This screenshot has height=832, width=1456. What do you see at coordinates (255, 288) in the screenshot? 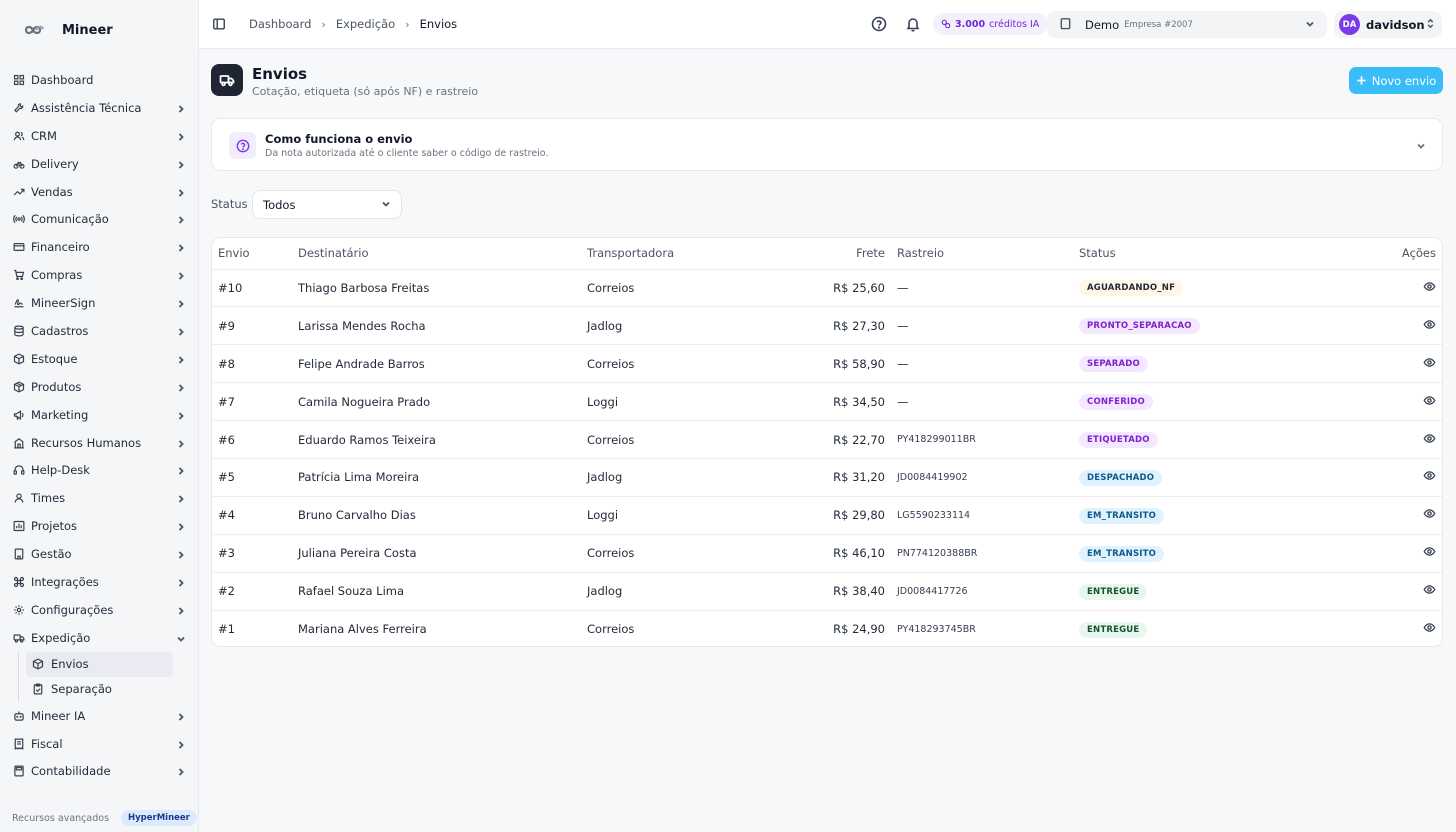
I see `cell-envio: #10` at bounding box center [255, 288].